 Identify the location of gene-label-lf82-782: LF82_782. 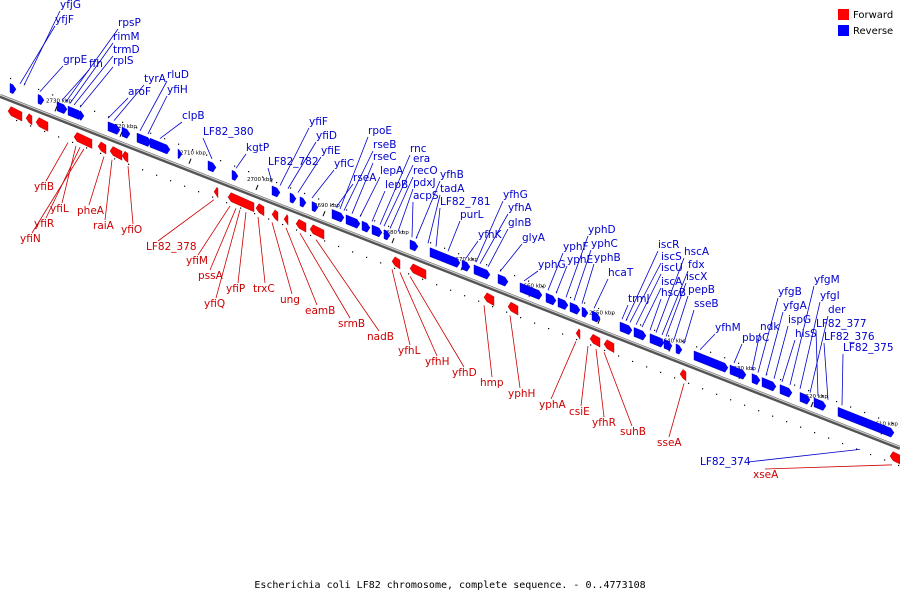
(293, 162).